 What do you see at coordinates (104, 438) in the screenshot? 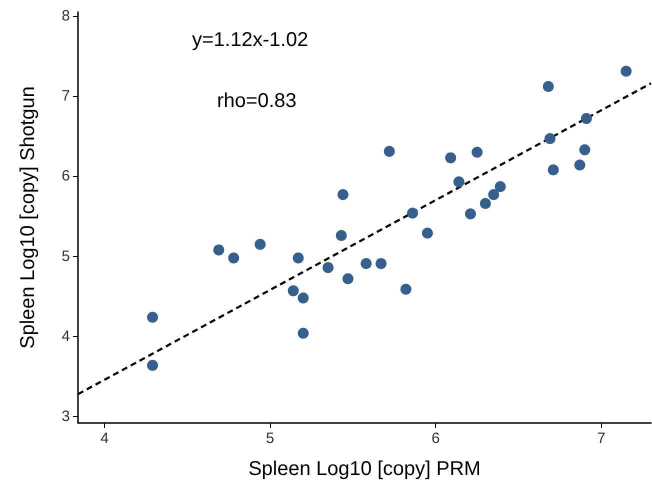
I see `x-tick-label: 4` at bounding box center [104, 438].